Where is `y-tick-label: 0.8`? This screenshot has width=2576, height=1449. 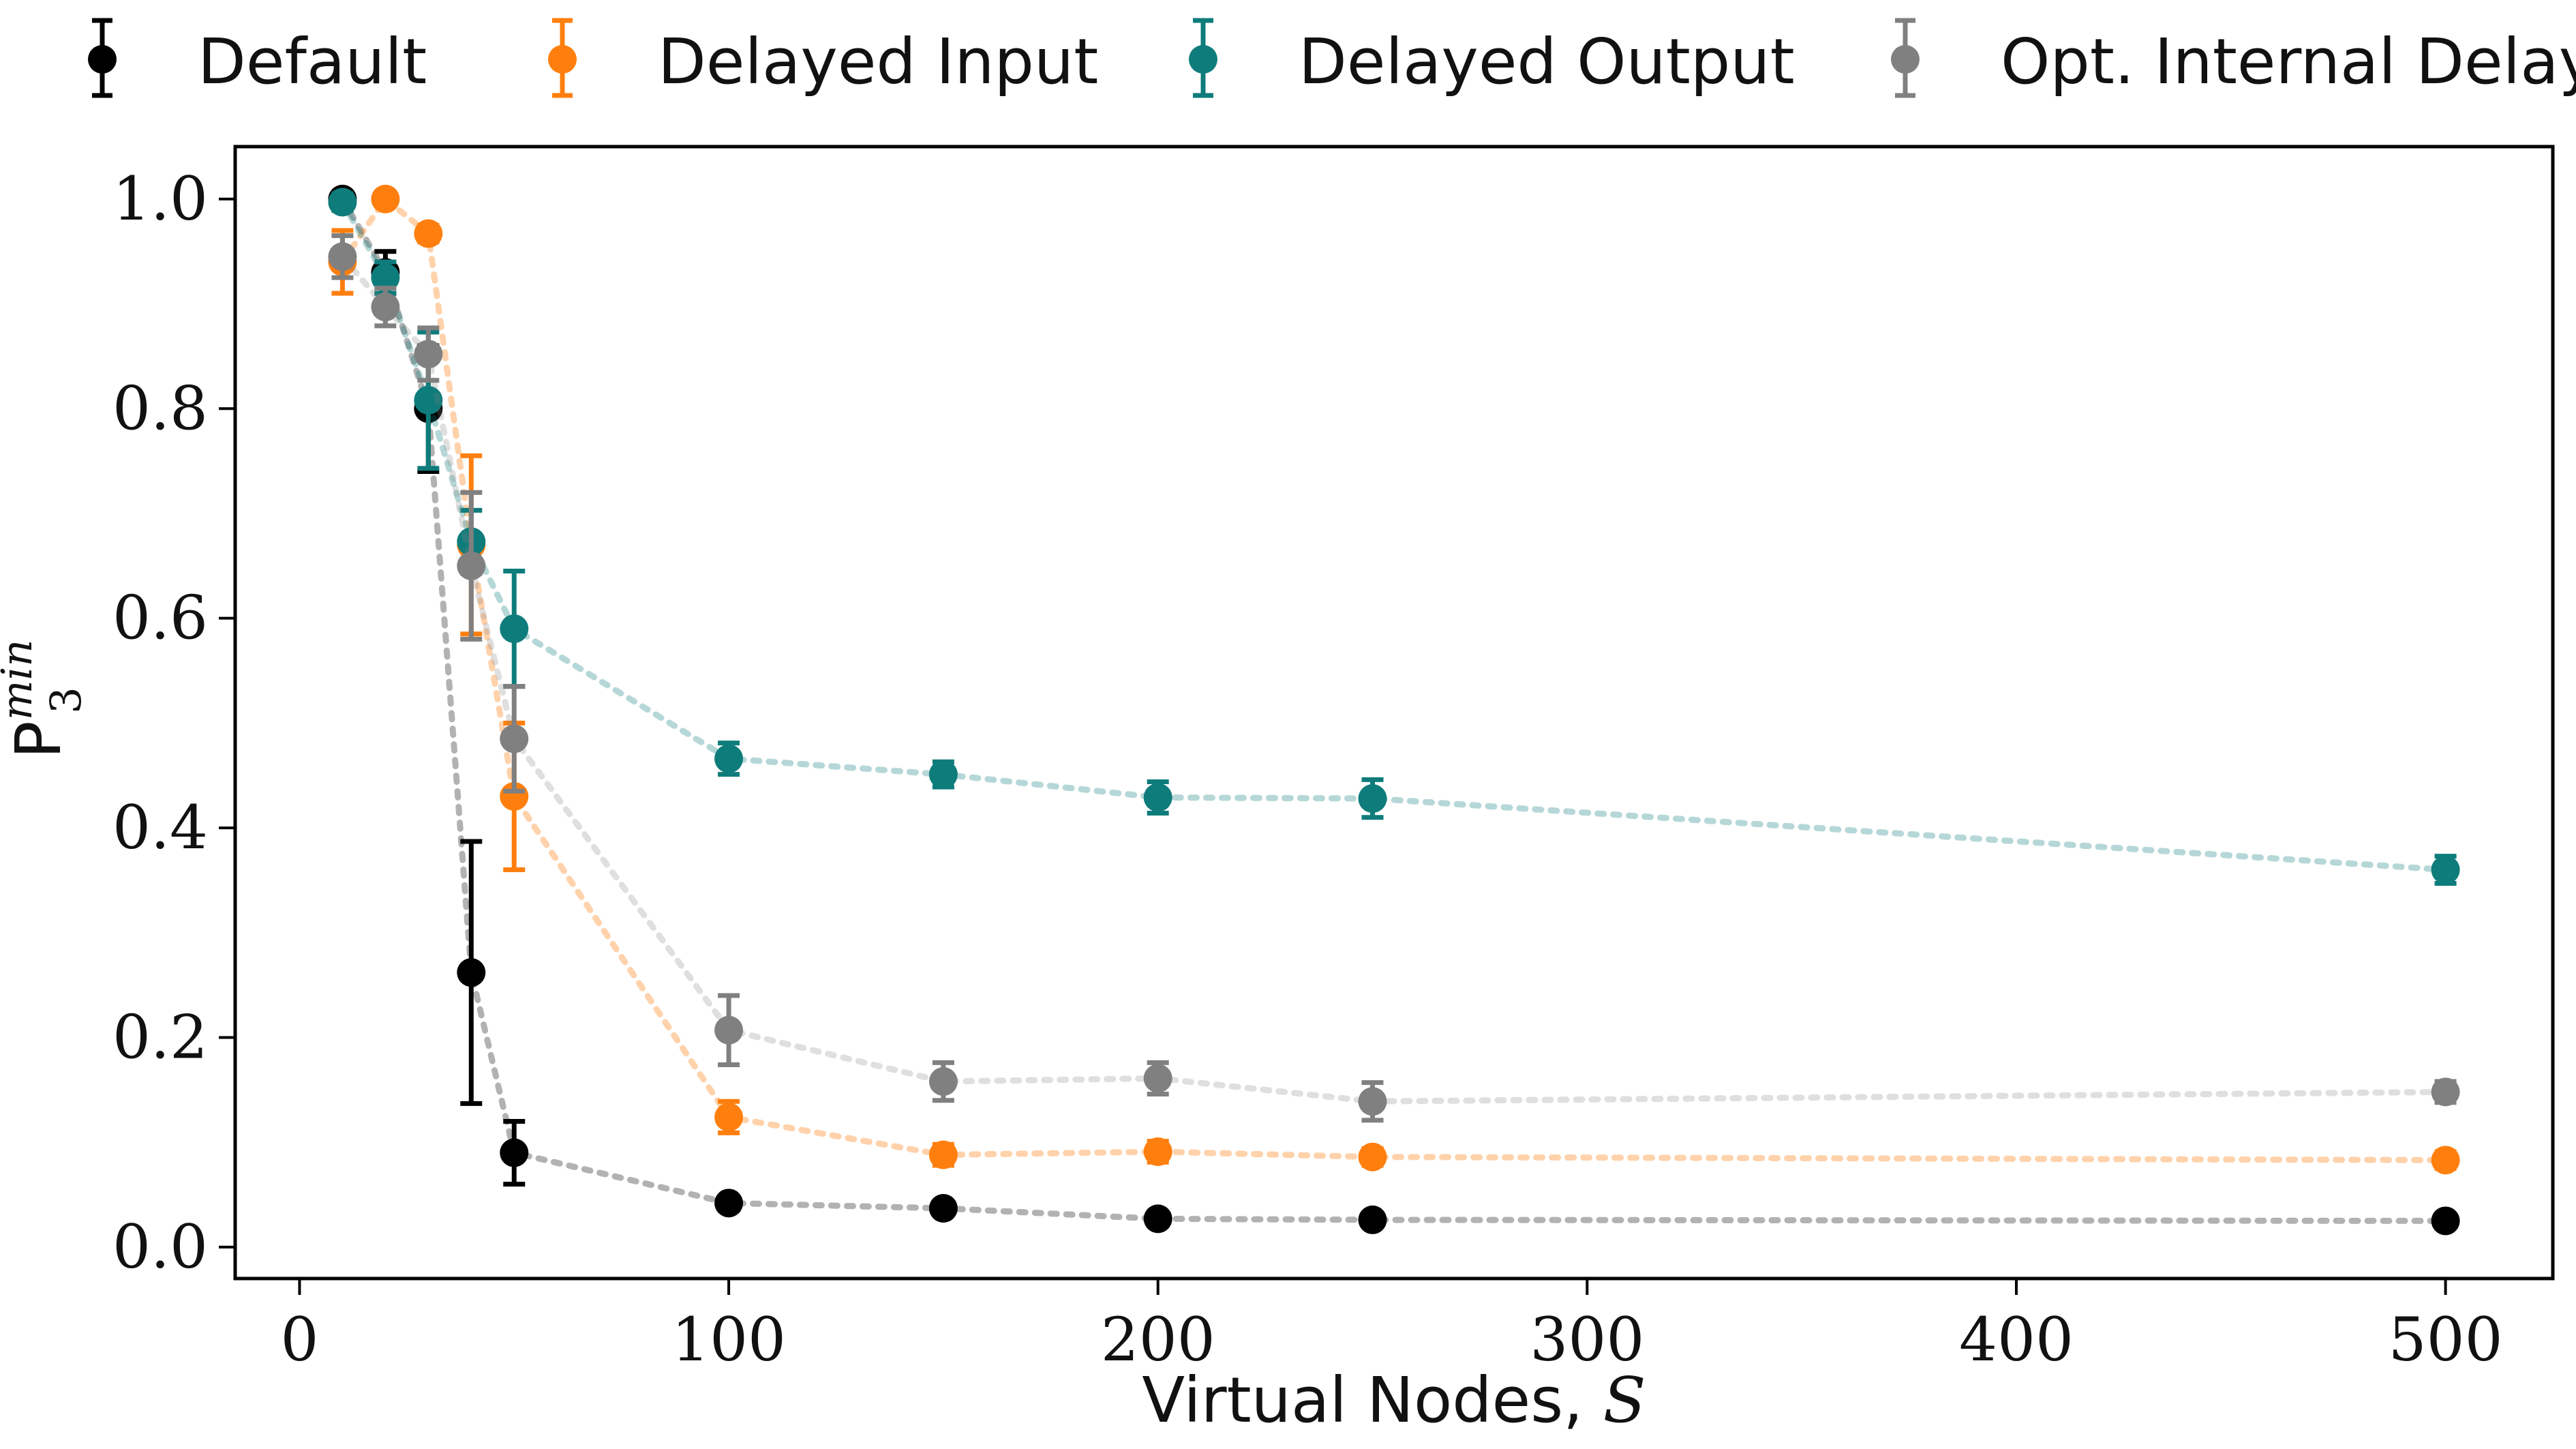 y-tick-label: 0.8 is located at coordinates (160, 408).